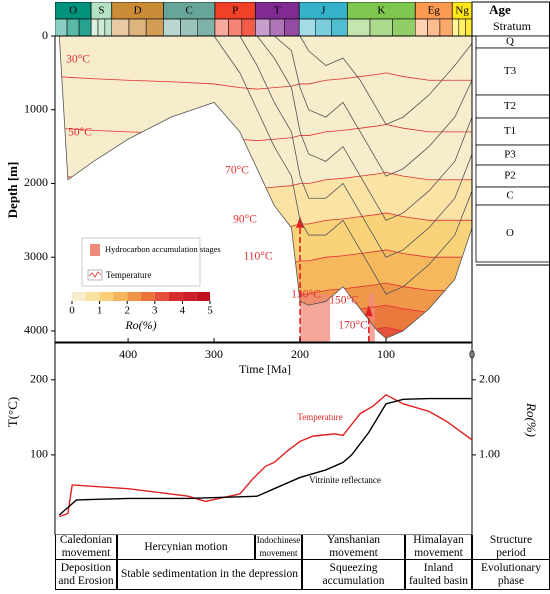 This screenshot has height=594, width=550. Describe the element at coordinates (511, 575) in the screenshot. I see `table-cell: Evolutionary phase` at that location.